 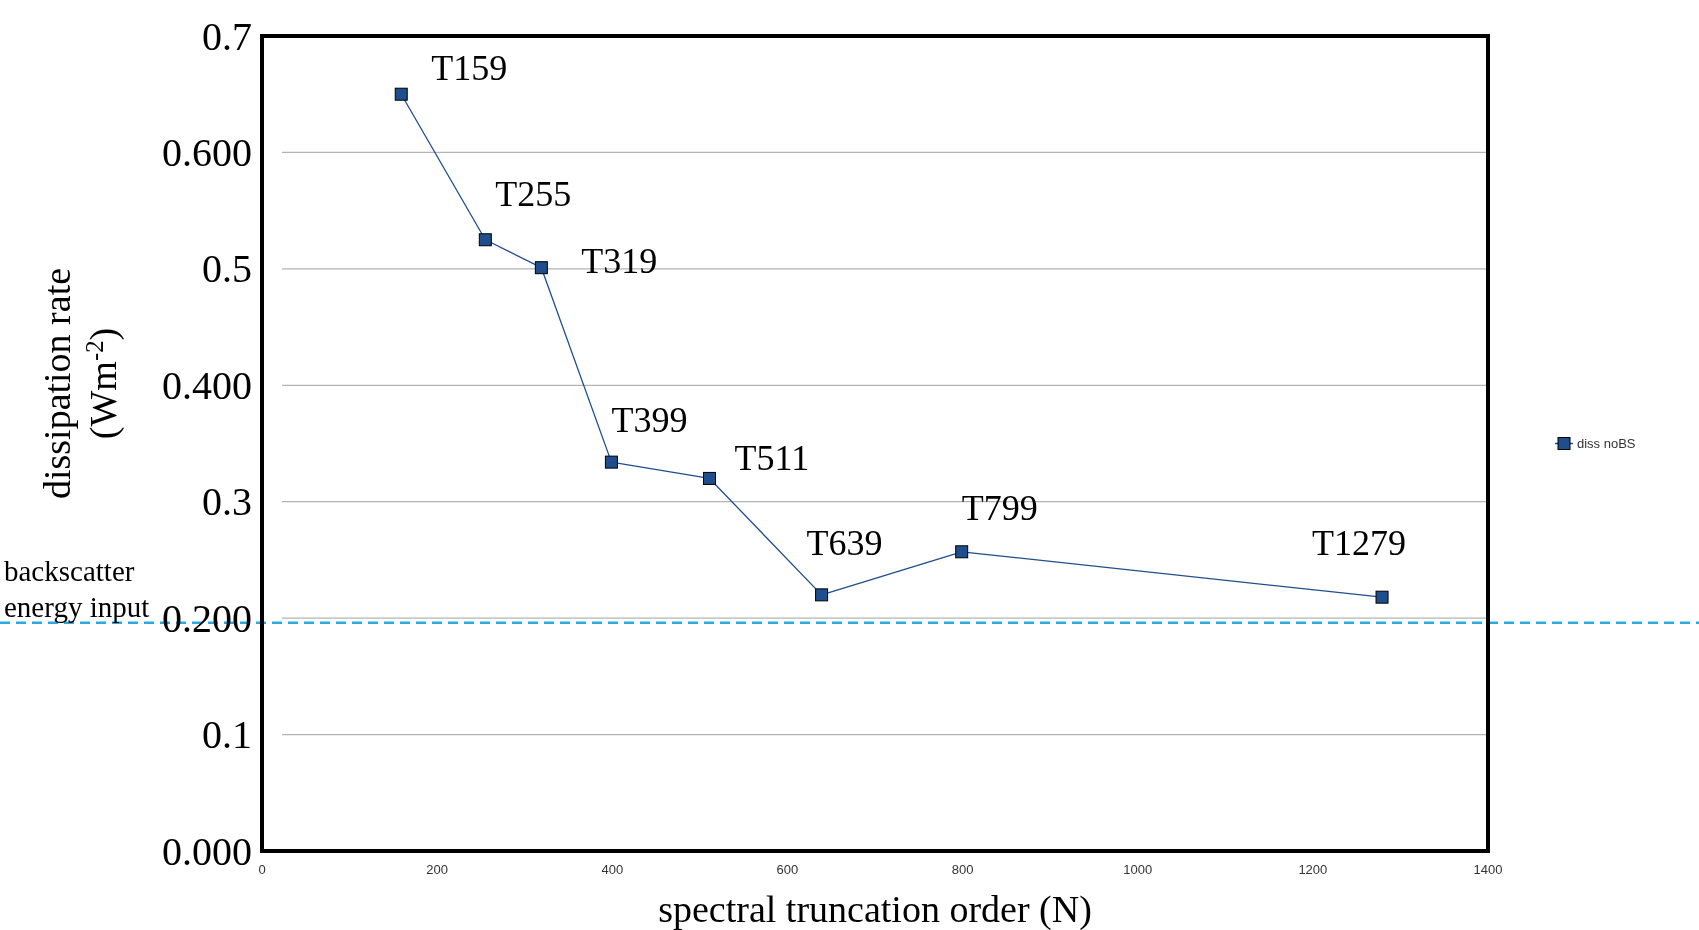 What do you see at coordinates (999, 507) in the screenshot?
I see `annotation: T799` at bounding box center [999, 507].